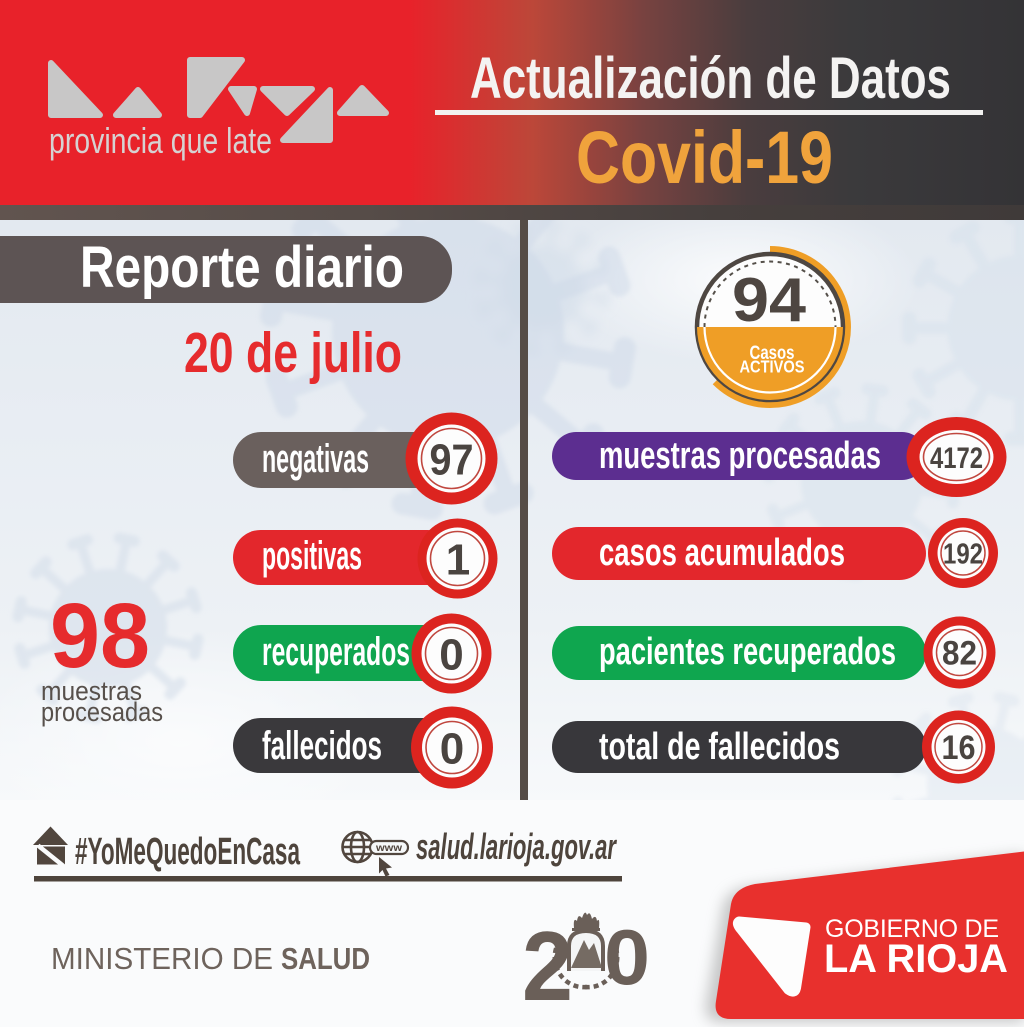 Image resolution: width=1024 pixels, height=1027 pixels. What do you see at coordinates (740, 456) in the screenshot?
I see `svg-text: muestras procesadas` at bounding box center [740, 456].